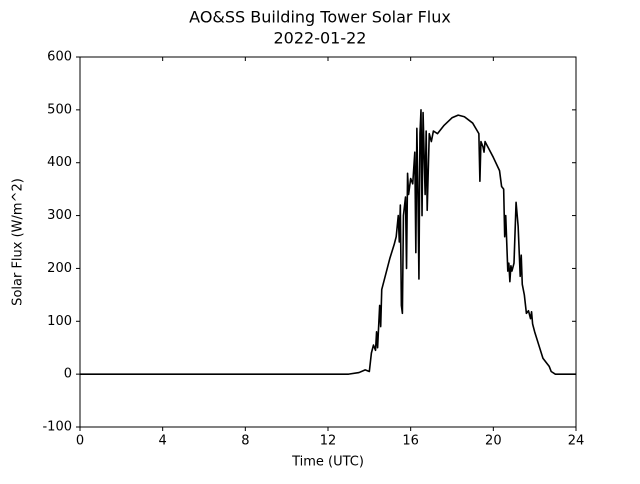  What do you see at coordinates (18, 242) in the screenshot?
I see `y-axis-label: Solar Flux (W/m^2)` at bounding box center [18, 242].